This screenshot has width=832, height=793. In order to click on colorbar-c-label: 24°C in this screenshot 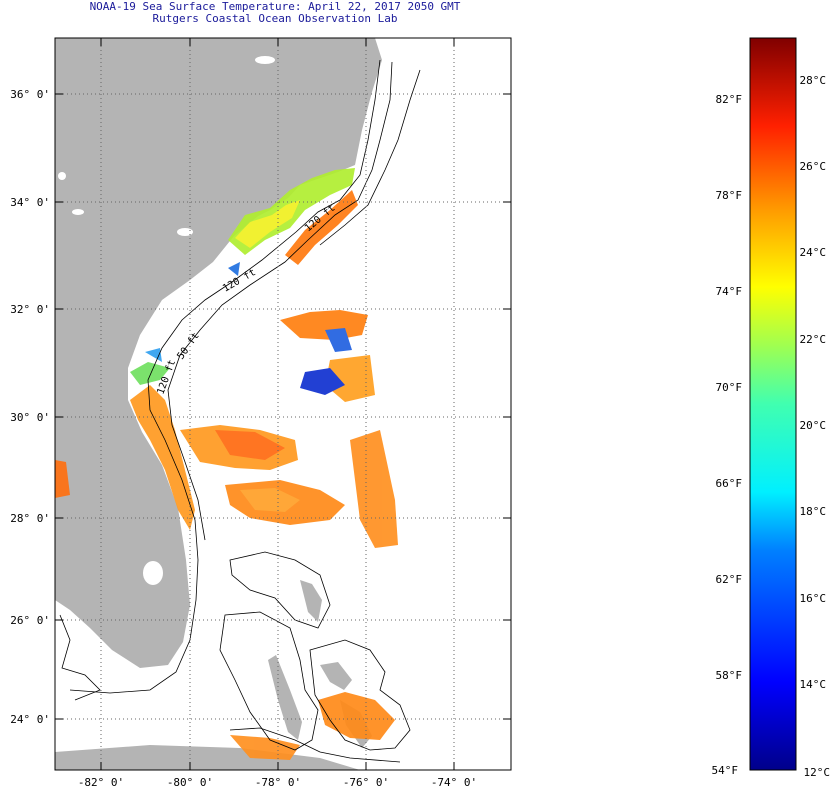, I will do `click(813, 252)`.